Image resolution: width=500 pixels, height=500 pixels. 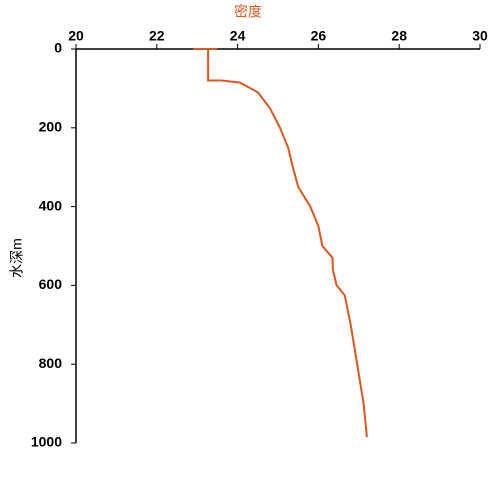 I want to click on x-tick-label: 20, so click(x=76, y=36).